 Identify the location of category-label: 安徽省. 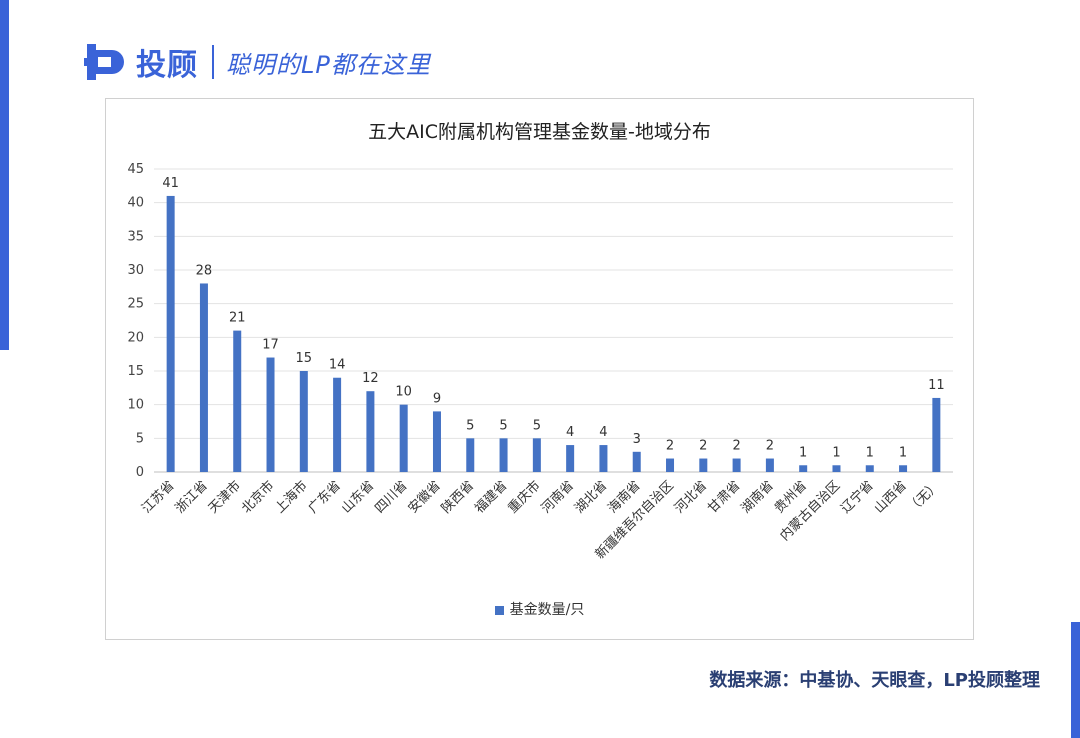
(425, 497).